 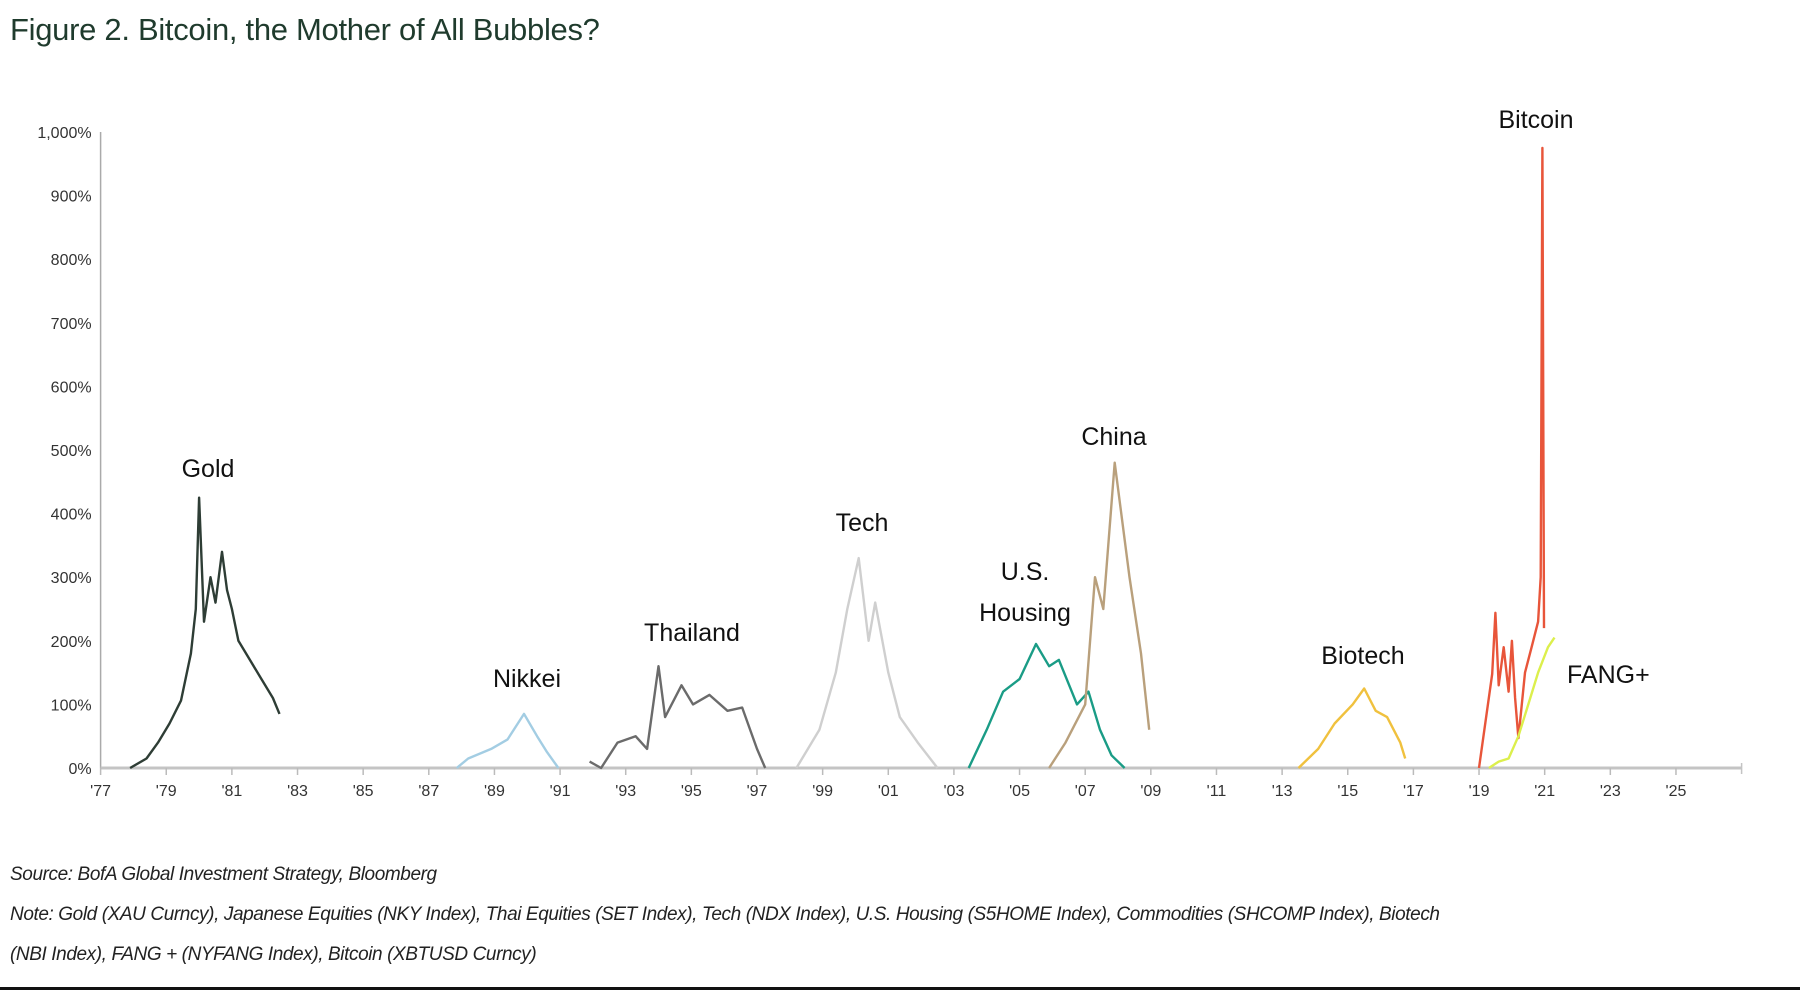 What do you see at coordinates (1522, 703) in the screenshot?
I see `series-line-fang` at bounding box center [1522, 703].